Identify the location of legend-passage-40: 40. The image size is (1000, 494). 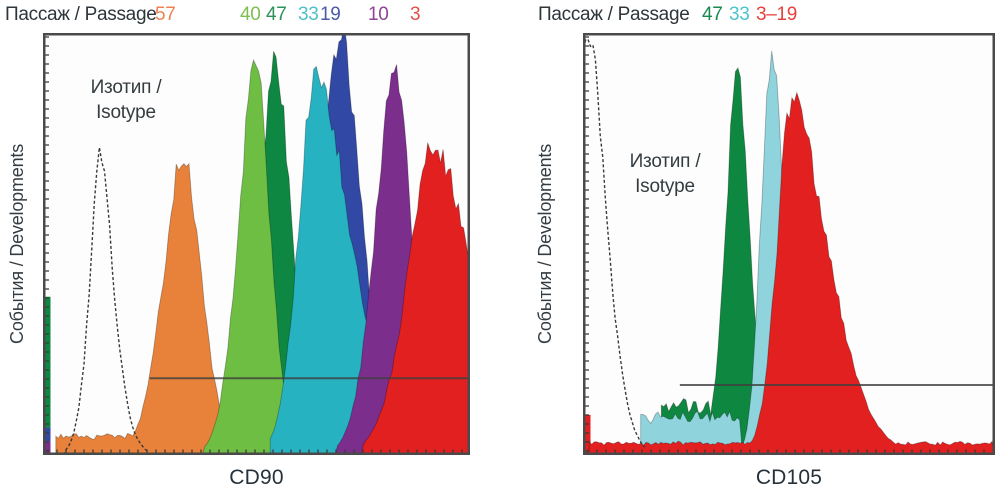
(250, 14).